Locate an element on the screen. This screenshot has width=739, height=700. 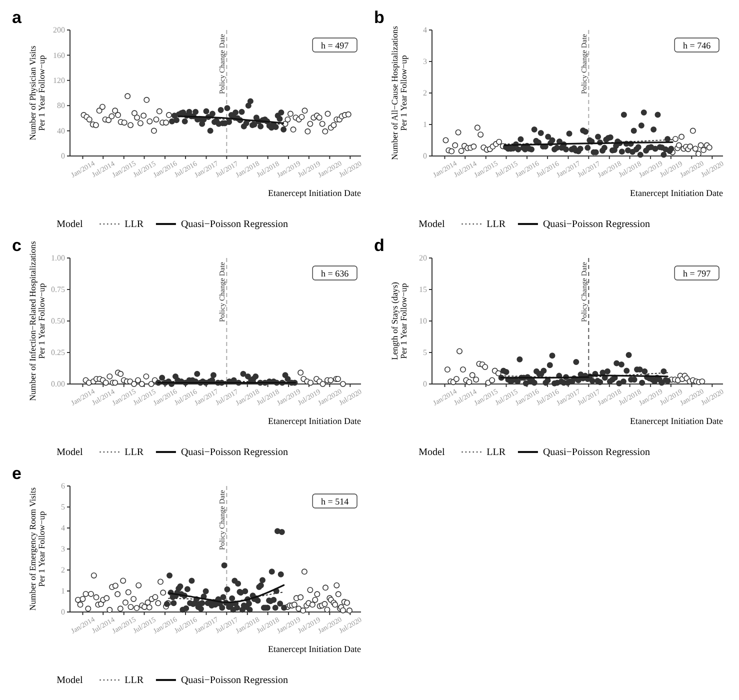
y-tick-label: 200 is located at coordinates (59, 30).